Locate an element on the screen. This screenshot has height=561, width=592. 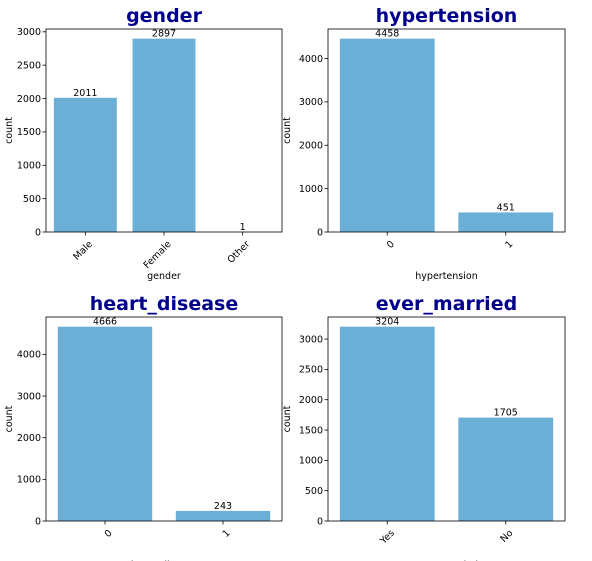
data-label-female: 2897 is located at coordinates (164, 34).